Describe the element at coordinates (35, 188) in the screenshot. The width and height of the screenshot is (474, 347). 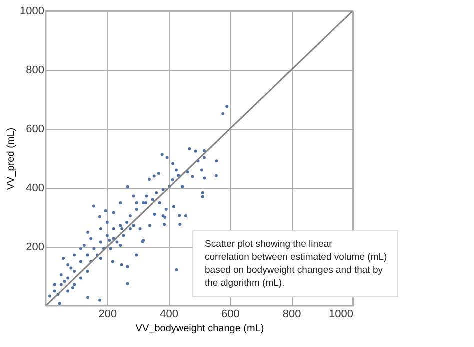
I see `y-tick-label: 400` at that location.